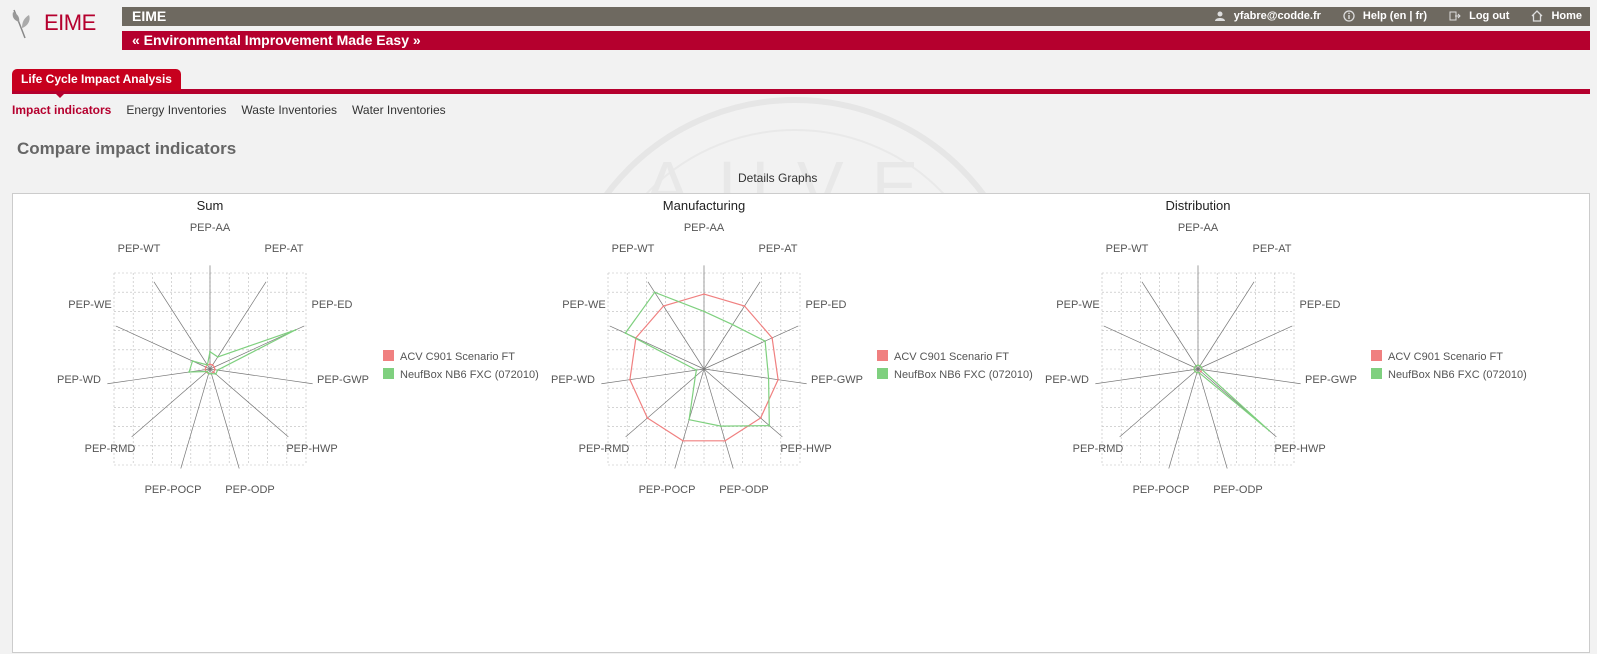 The image size is (1597, 654). I want to click on user-account-link: yfabre@codde.fr, so click(1267, 16).